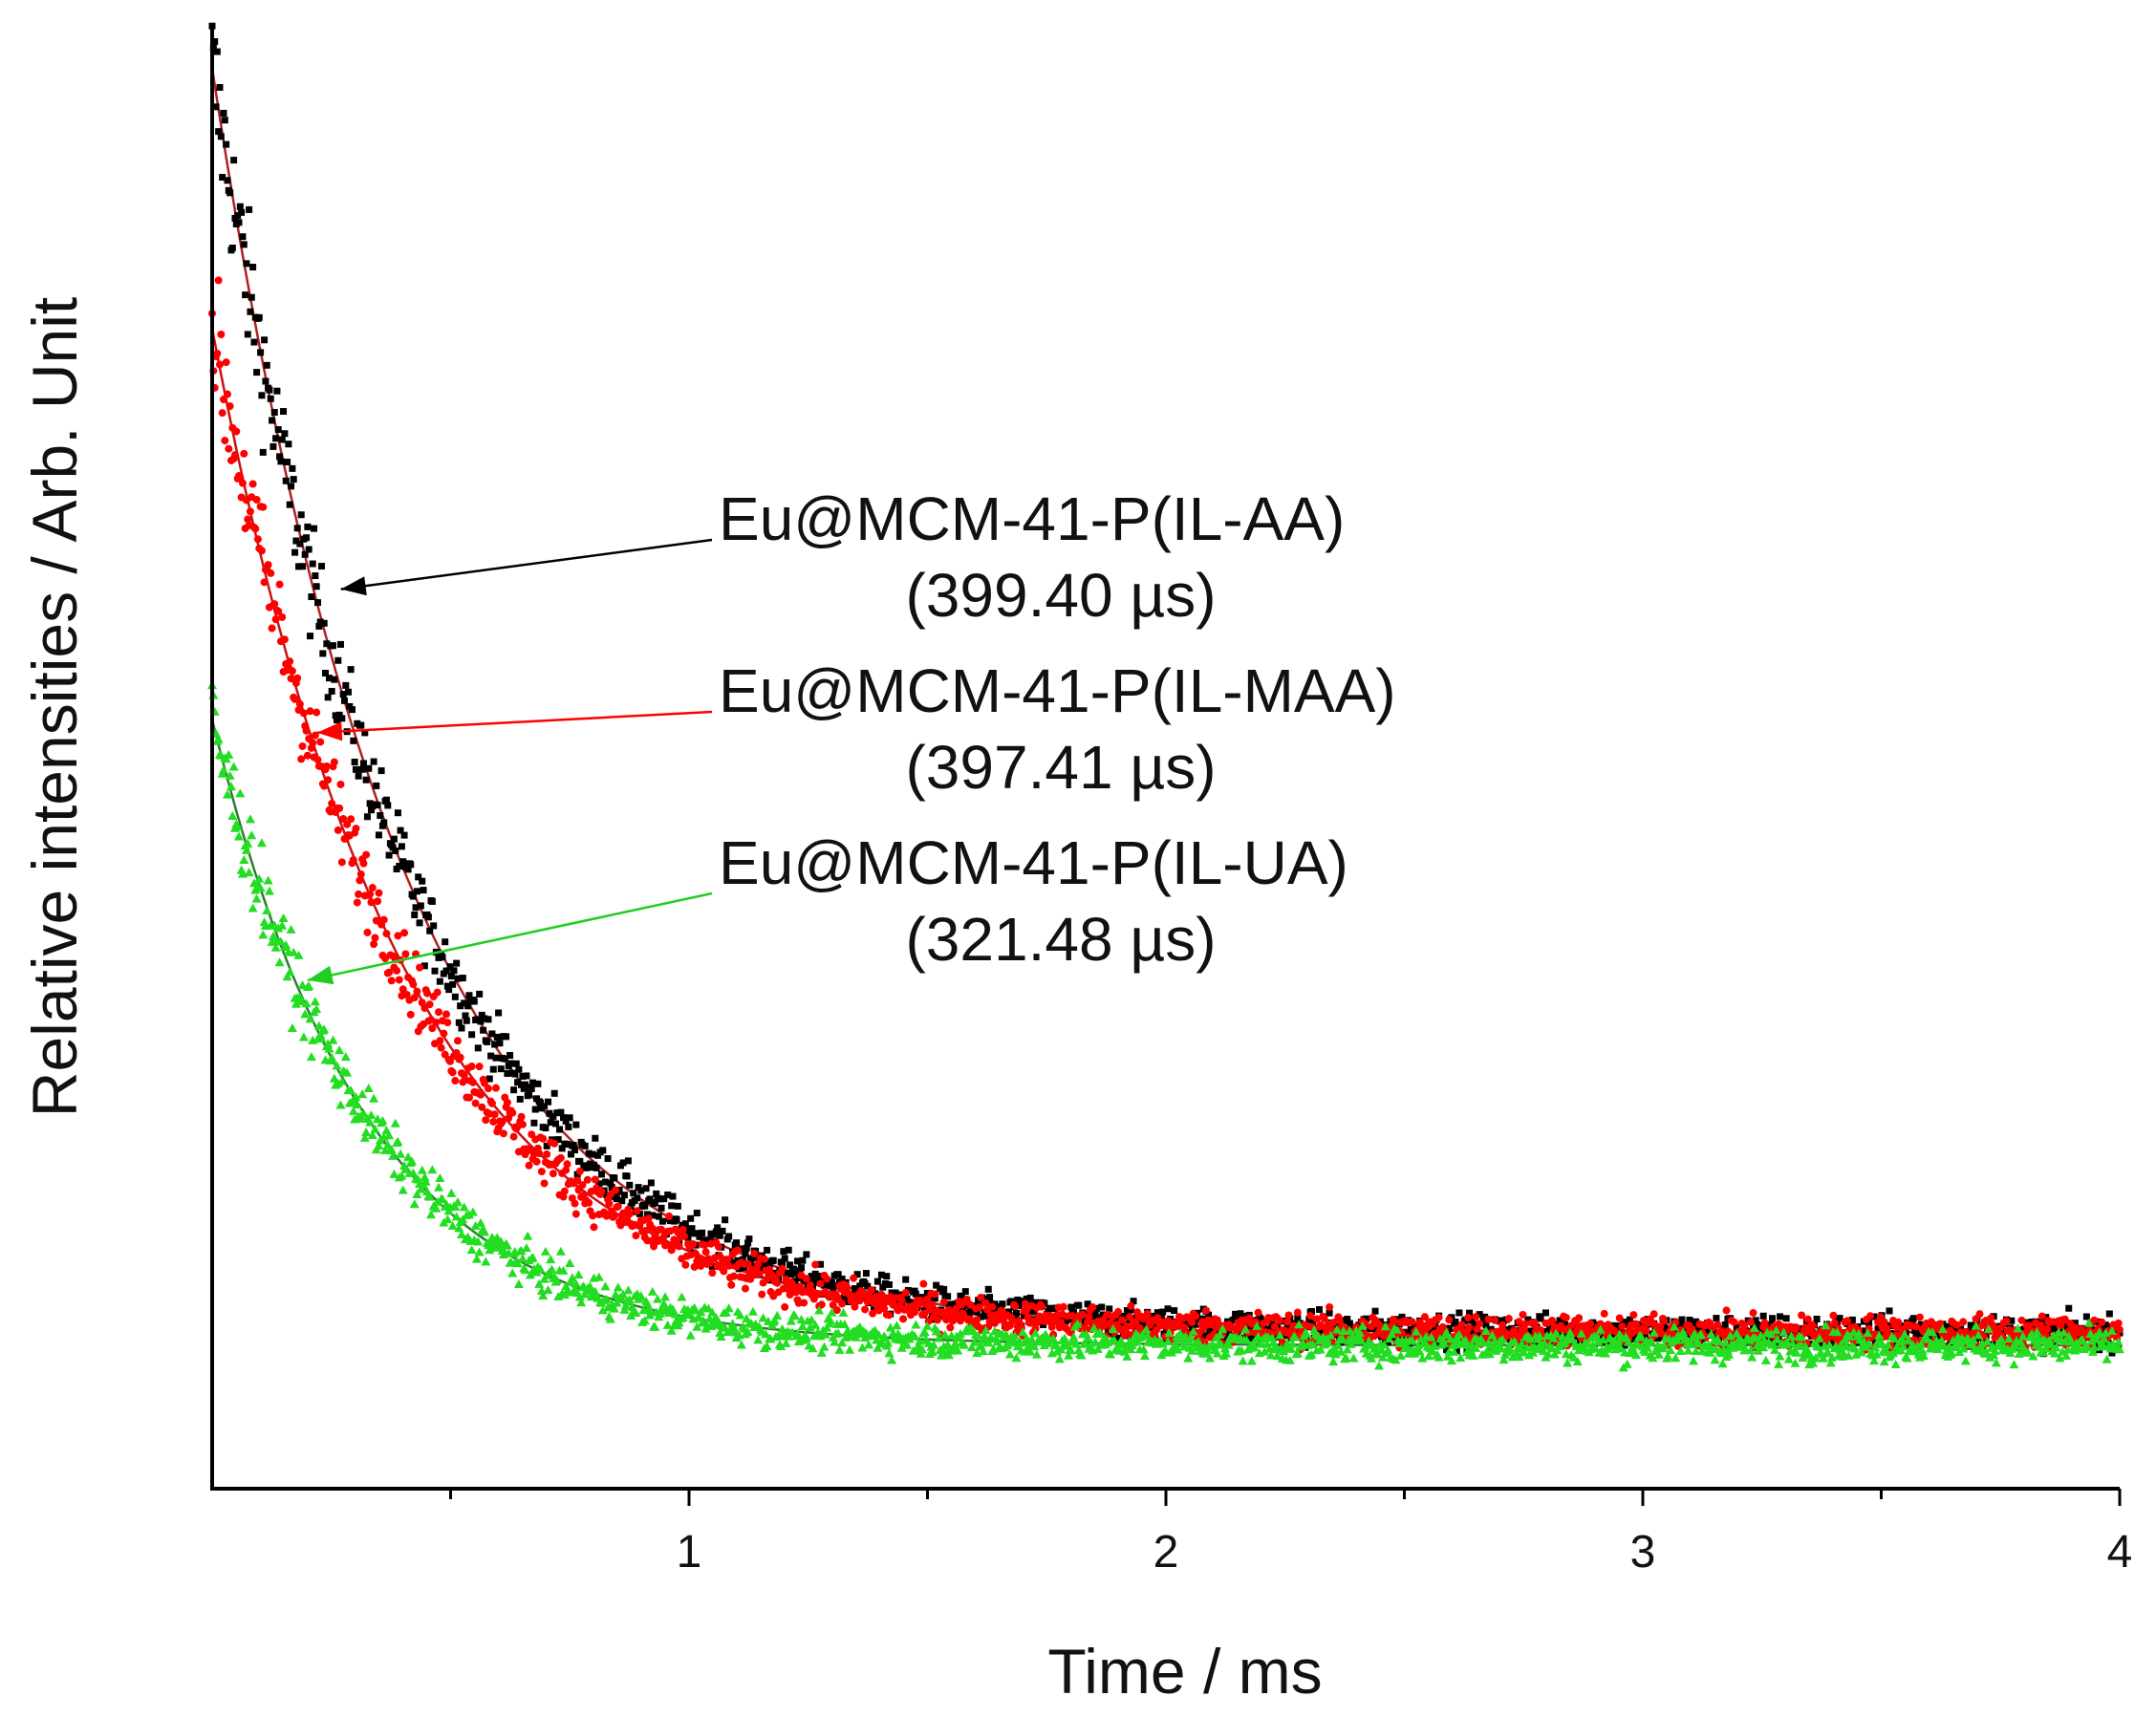 The image size is (2156, 1718). I want to click on y-axis-title: Relative intensities / Arb. Unit, so click(54, 707).